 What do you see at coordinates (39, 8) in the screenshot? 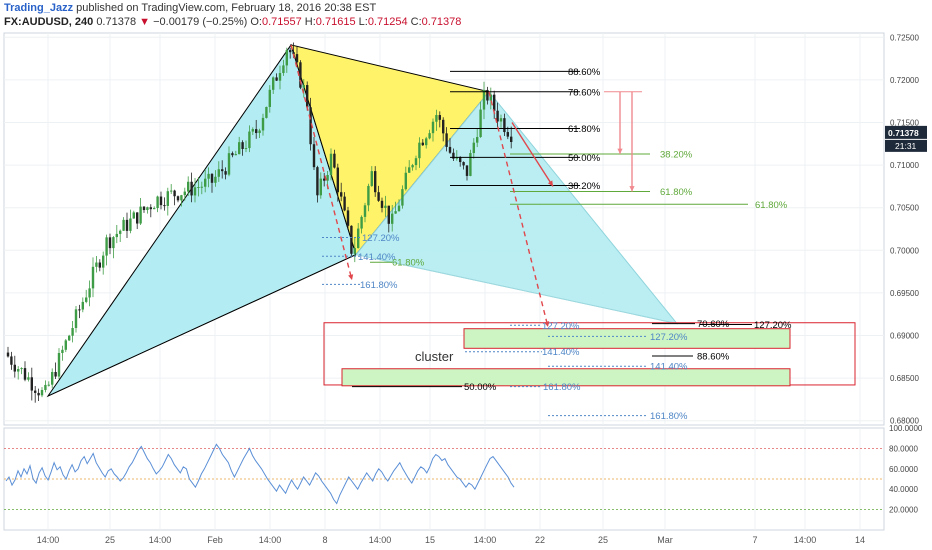
I see `author-link: Trading_Jazz` at bounding box center [39, 8].